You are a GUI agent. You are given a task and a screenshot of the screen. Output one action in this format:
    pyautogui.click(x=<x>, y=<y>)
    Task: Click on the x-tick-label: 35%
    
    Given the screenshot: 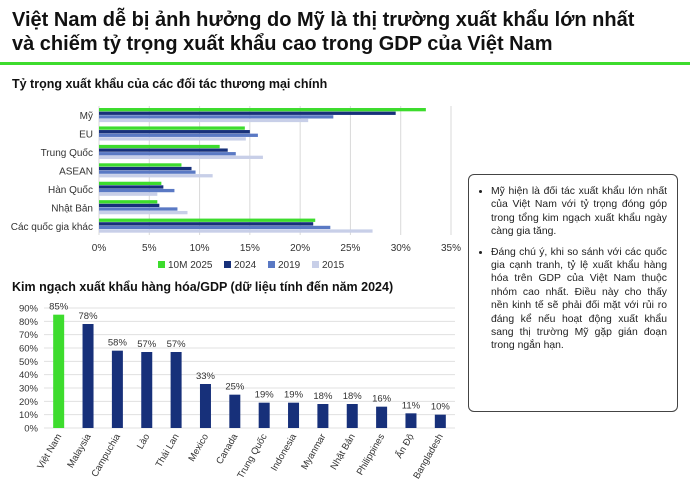 What is the action you would take?
    pyautogui.click(x=451, y=248)
    